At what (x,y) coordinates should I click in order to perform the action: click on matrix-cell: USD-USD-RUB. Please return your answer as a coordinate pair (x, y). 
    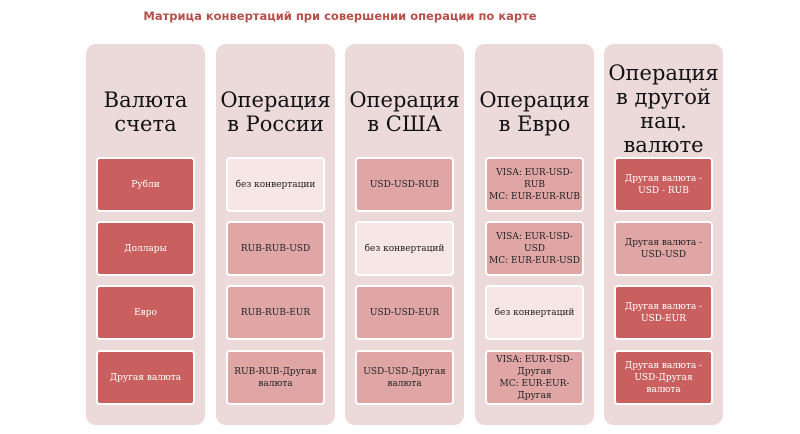
    Looking at the image, I should click on (404, 184).